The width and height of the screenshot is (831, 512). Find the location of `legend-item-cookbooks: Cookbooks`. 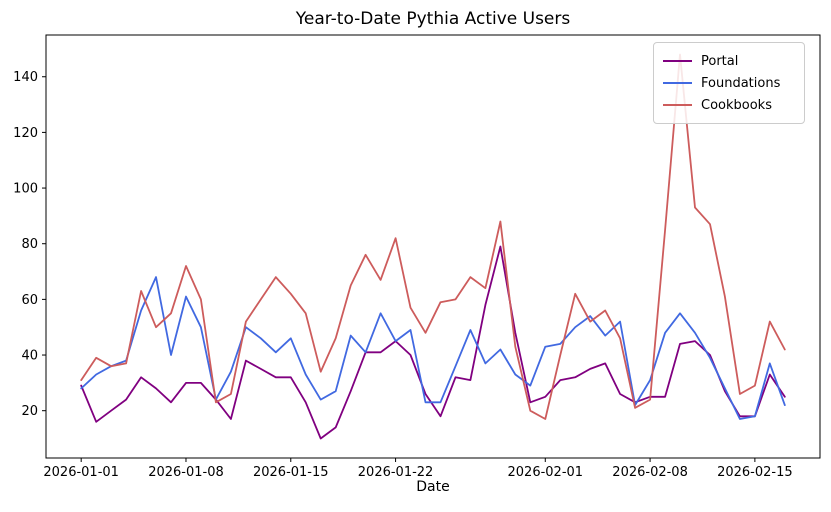

legend-item-cookbooks: Cookbooks is located at coordinates (728, 105).